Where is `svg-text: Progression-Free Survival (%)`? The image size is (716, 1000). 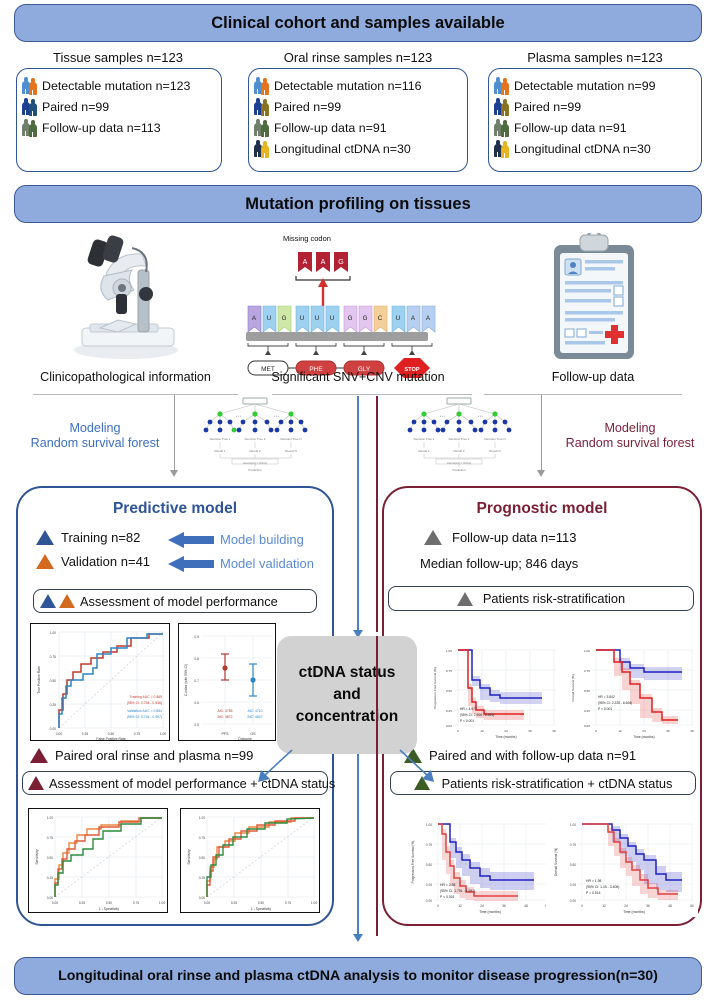 svg-text: Progression-Free Survival (%) is located at coordinates (435, 687).